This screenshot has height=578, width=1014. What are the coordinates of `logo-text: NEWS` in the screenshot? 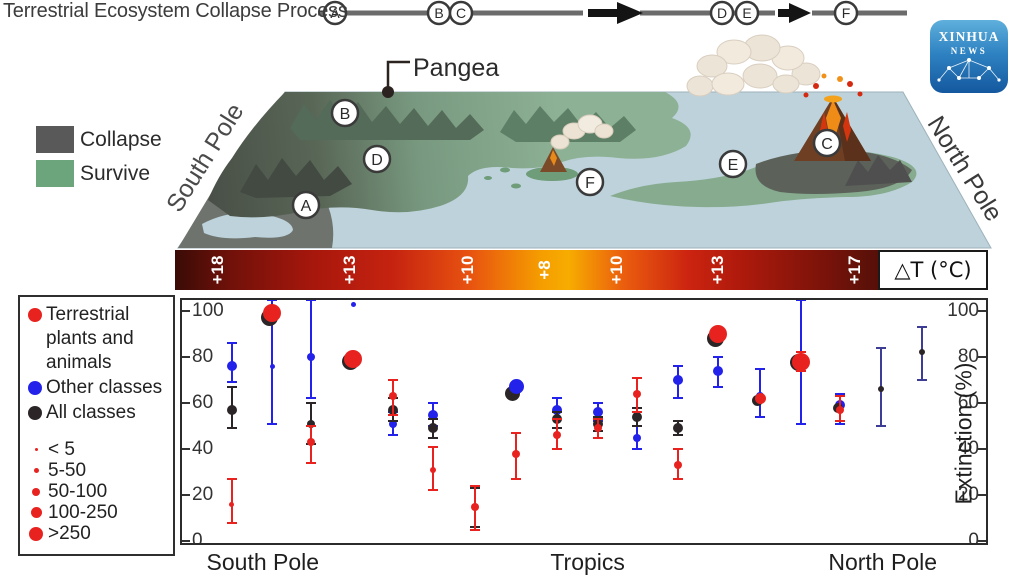 It's located at (969, 51).